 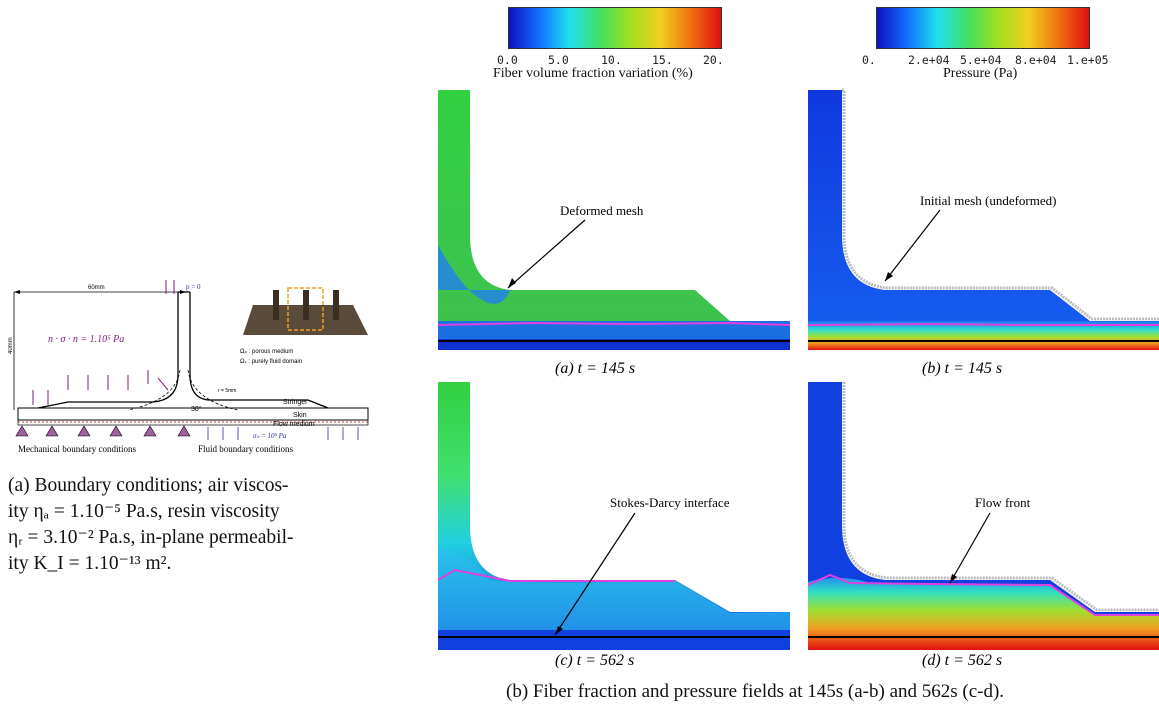 I want to click on left-caption-line-2: ity ηₐ = 1.10⁻⁵ Pa.s, resin viscosity, so click(x=144, y=511).